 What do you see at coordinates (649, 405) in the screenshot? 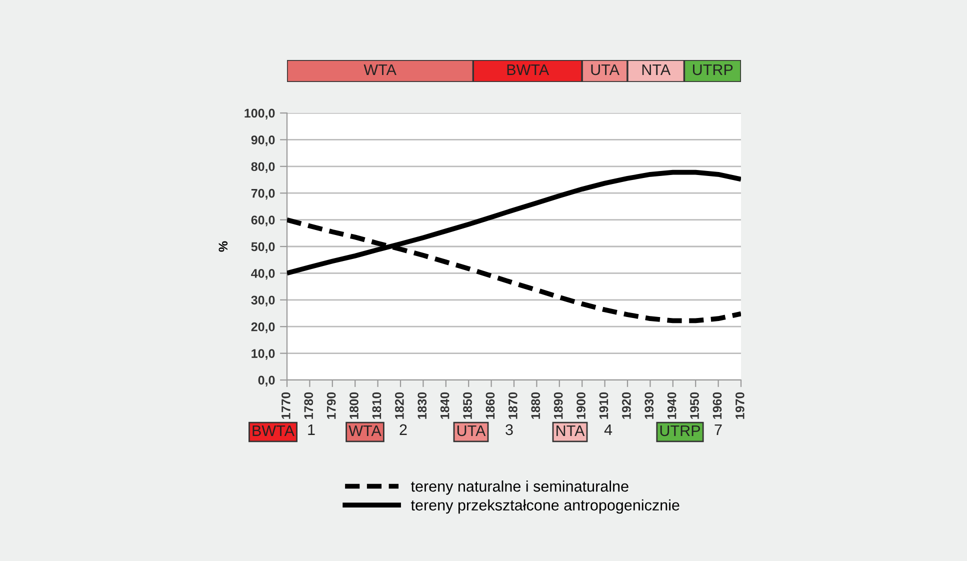
I see `x-tick-label: 1930` at bounding box center [649, 405].